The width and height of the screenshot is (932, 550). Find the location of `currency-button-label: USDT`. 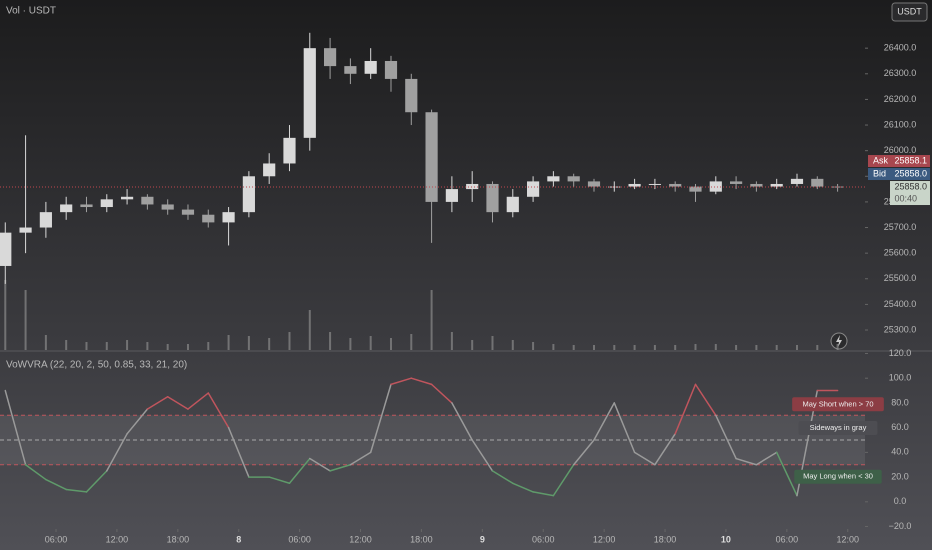

currency-button-label: USDT is located at coordinates (909, 11).